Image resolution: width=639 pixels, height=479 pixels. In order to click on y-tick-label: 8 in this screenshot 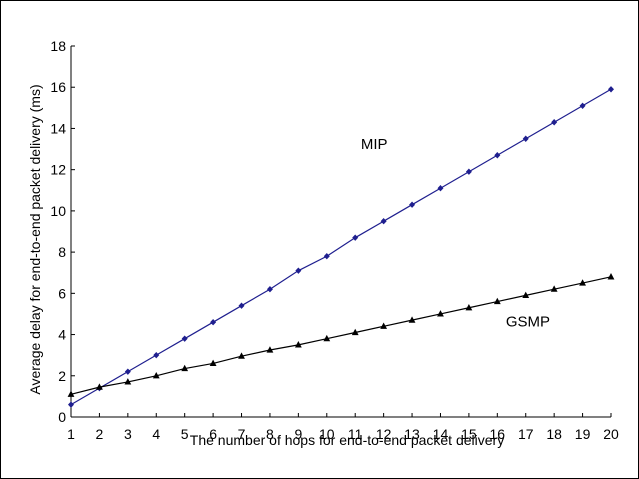, I will do `click(62, 252)`.